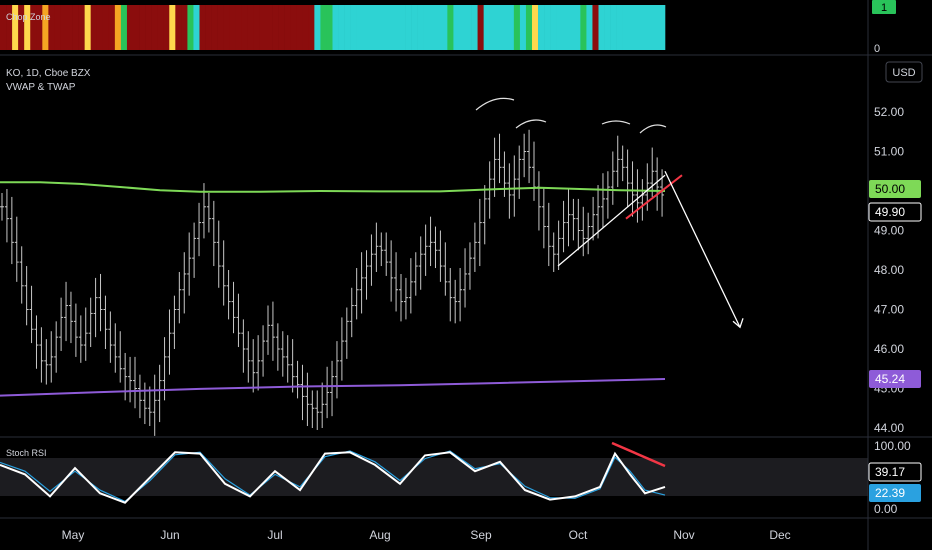  What do you see at coordinates (702, 249) in the screenshot?
I see `projection-arrow` at bounding box center [702, 249].